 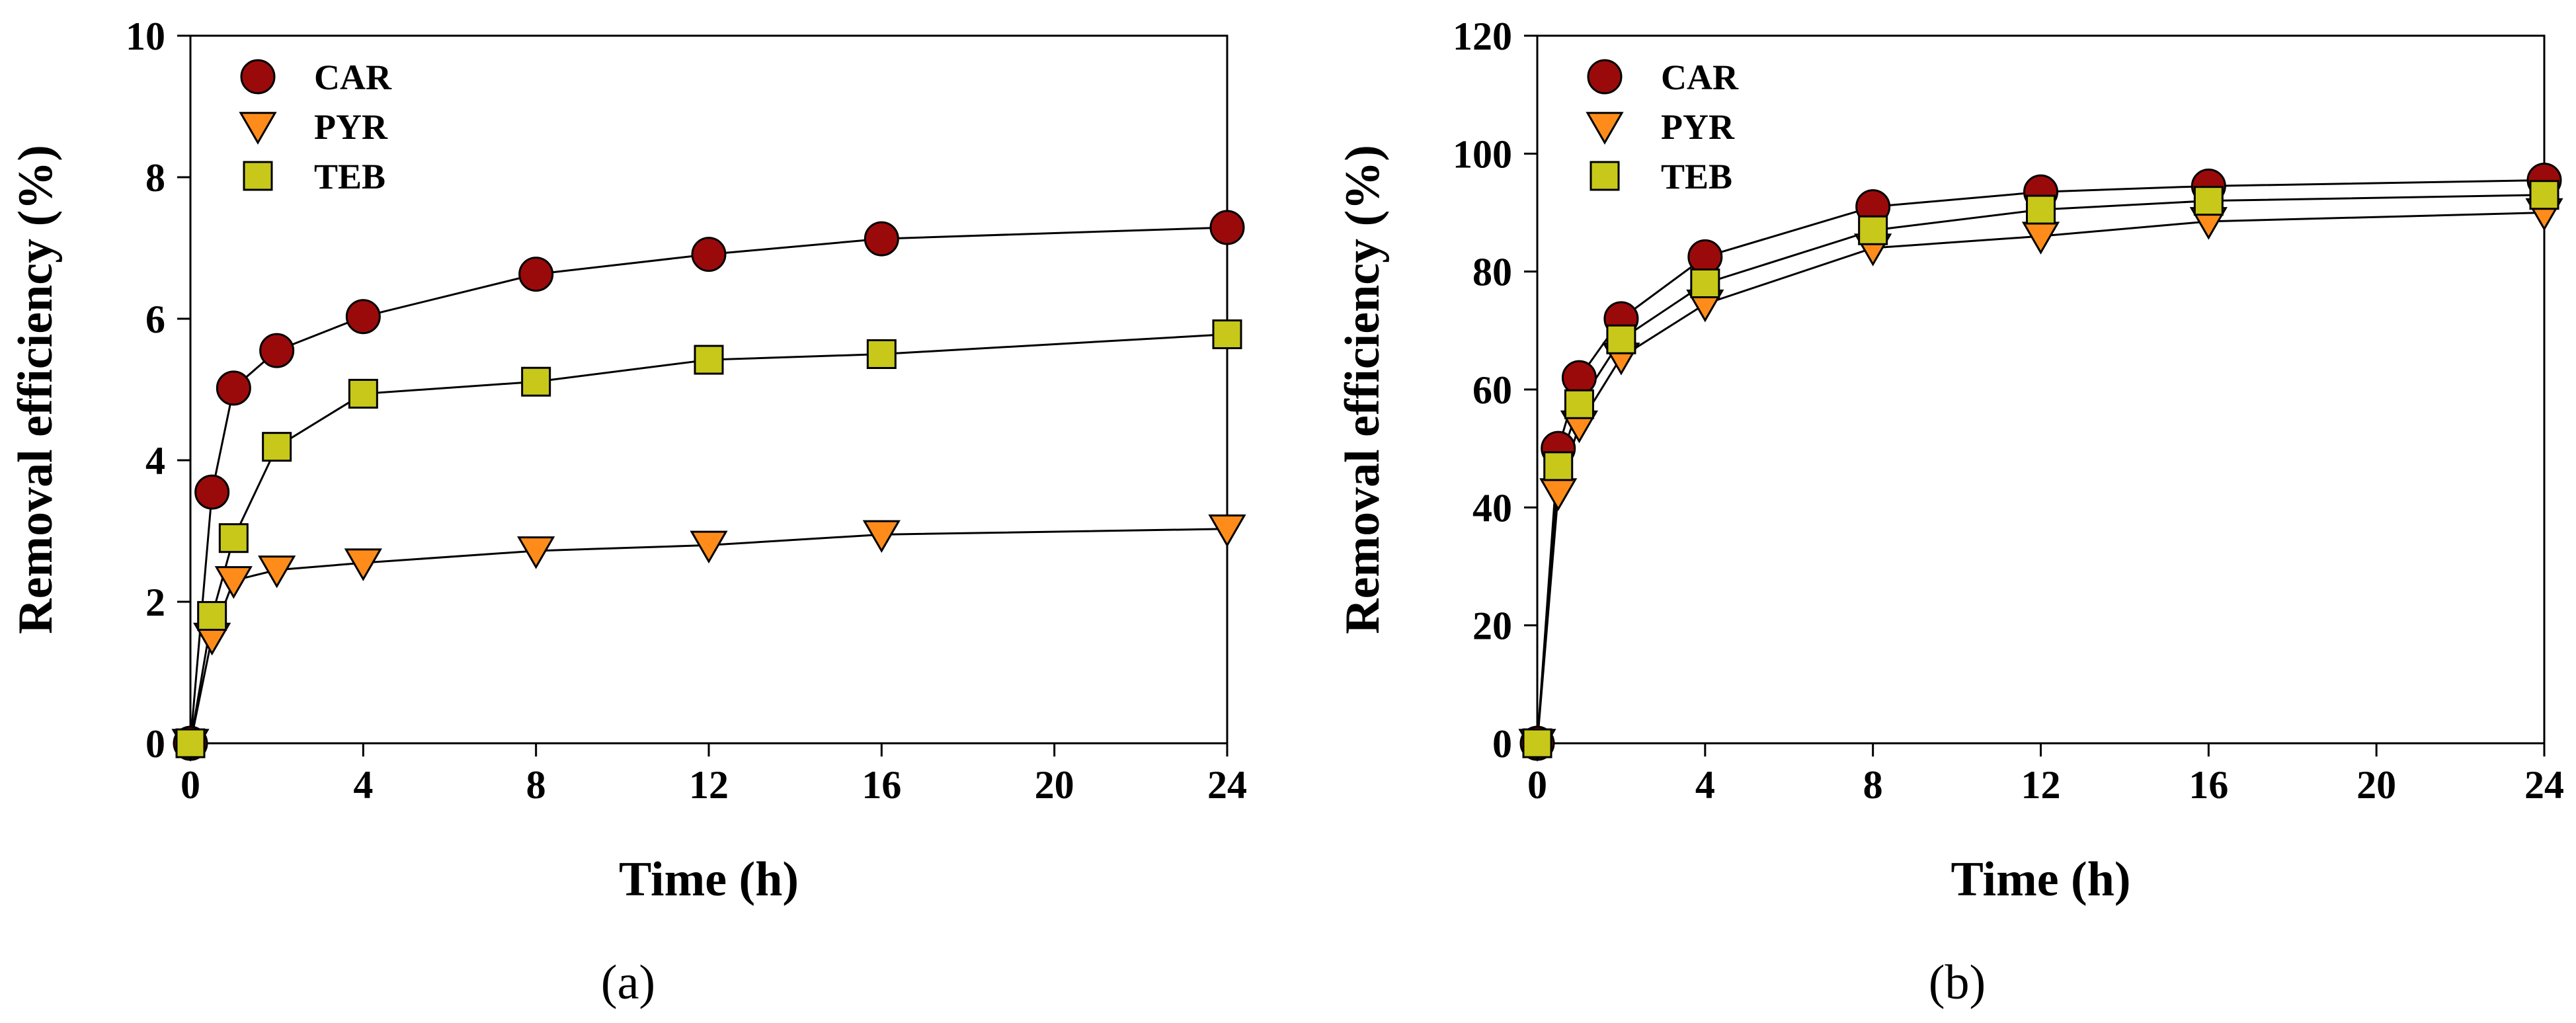 I want to click on y-tick-label: 8, so click(x=155, y=178).